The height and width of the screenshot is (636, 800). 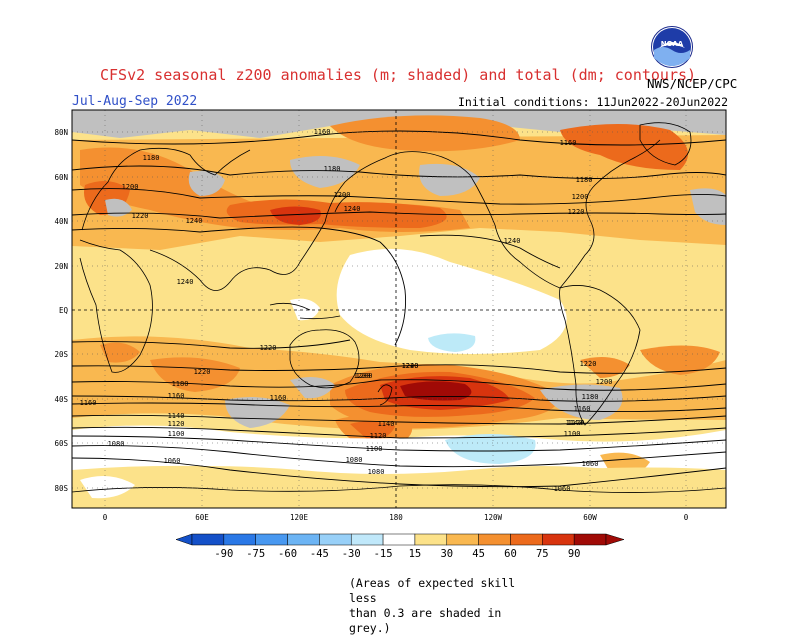 What do you see at coordinates (590, 517) in the screenshot?
I see `lon-label: 60W` at bounding box center [590, 517].